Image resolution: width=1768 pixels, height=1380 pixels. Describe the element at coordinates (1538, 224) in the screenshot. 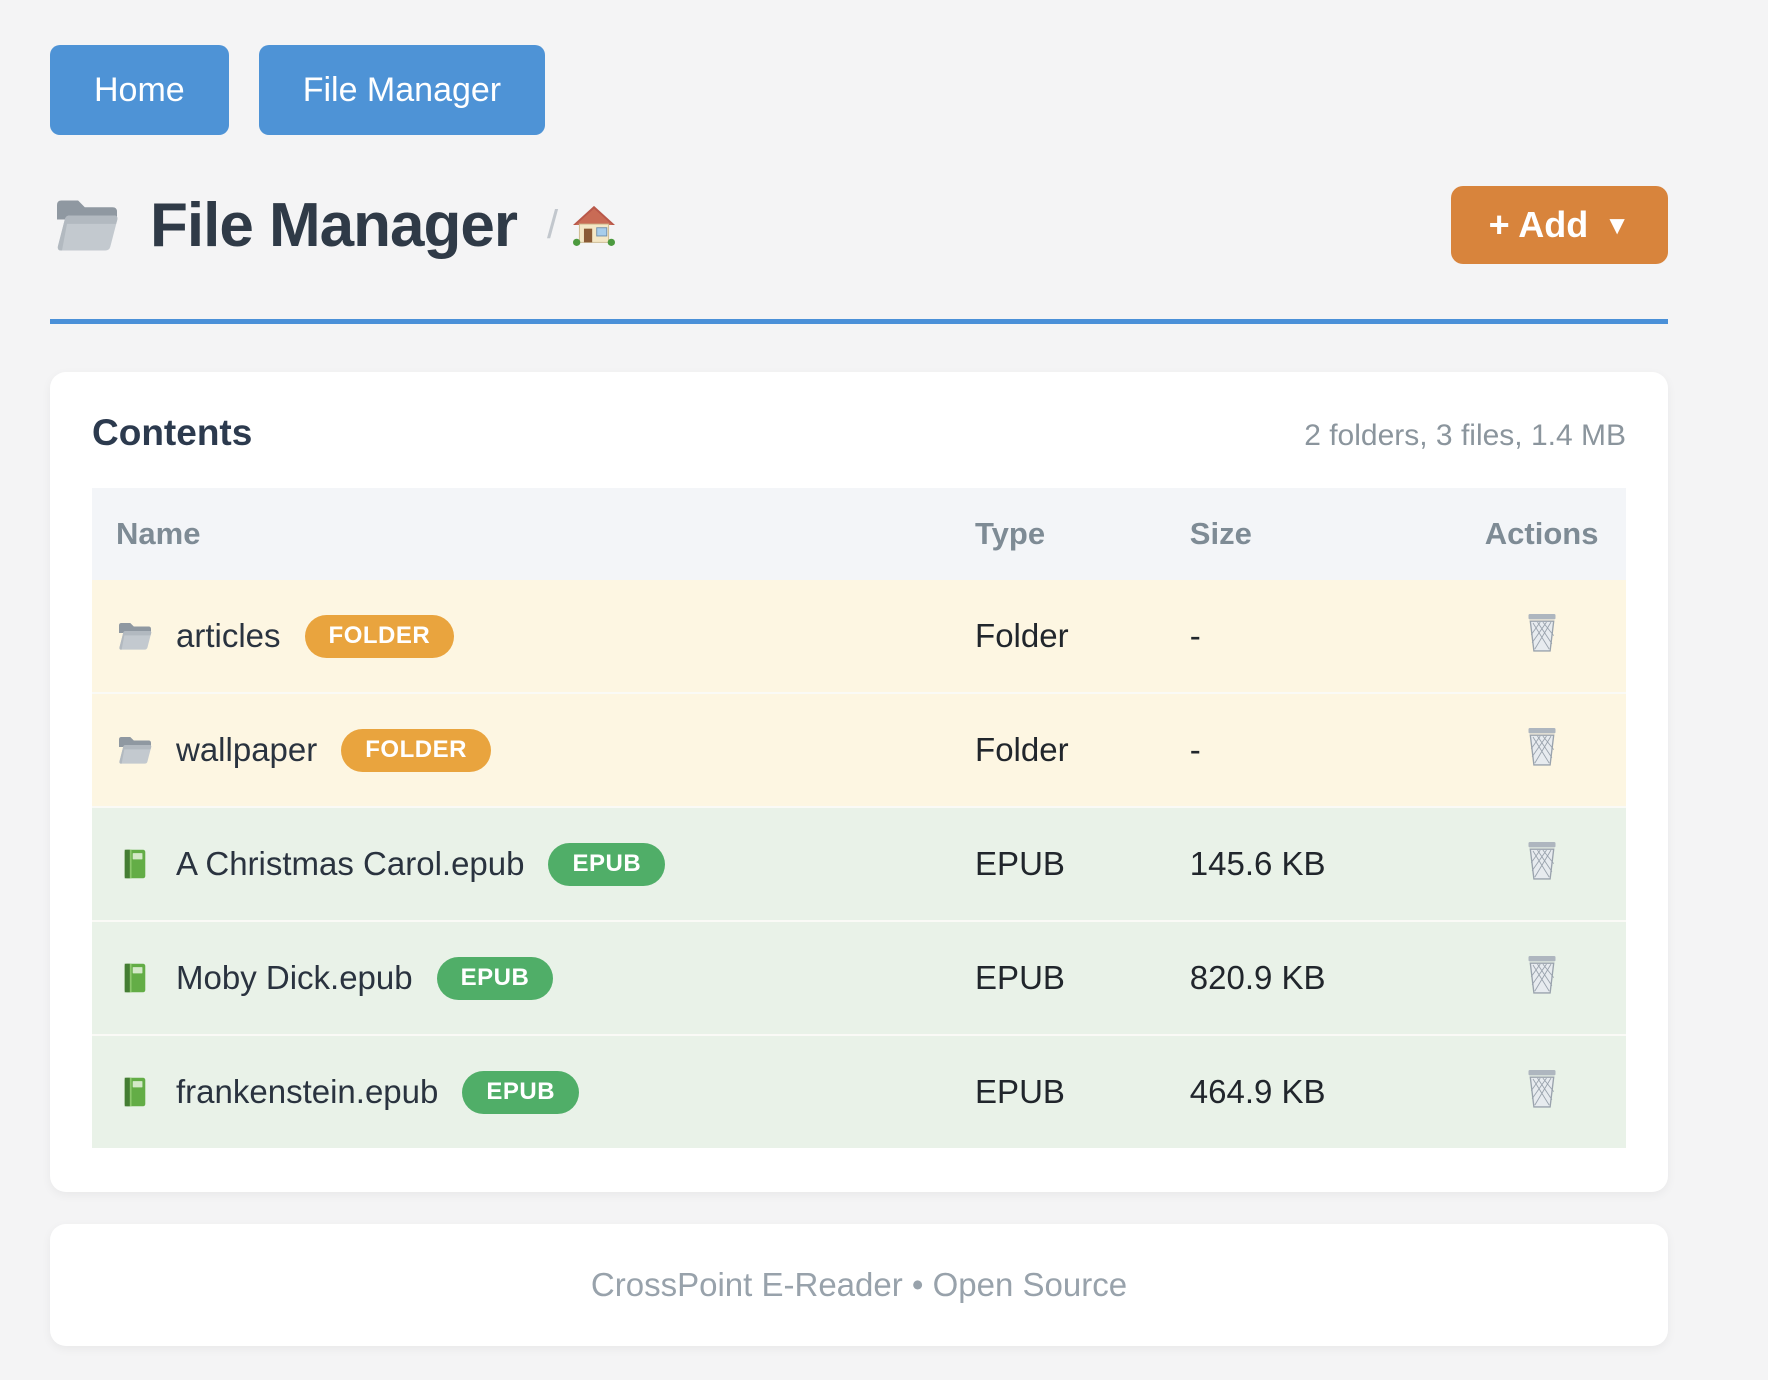

I see `add-button-label: + Add` at that location.